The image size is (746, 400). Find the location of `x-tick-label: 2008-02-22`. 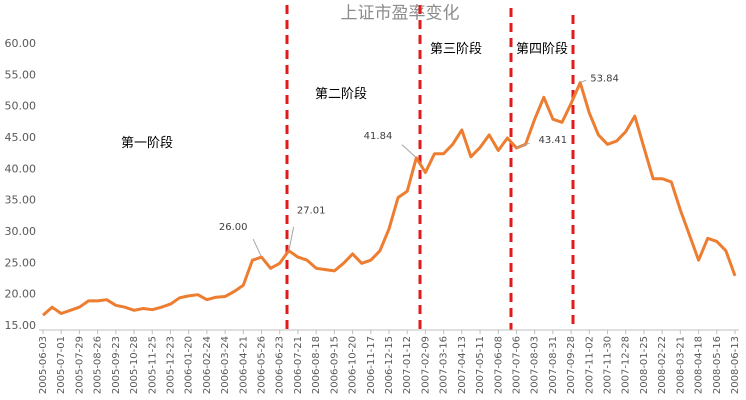

x-tick-label: 2008-02-22 is located at coordinates (662, 365).